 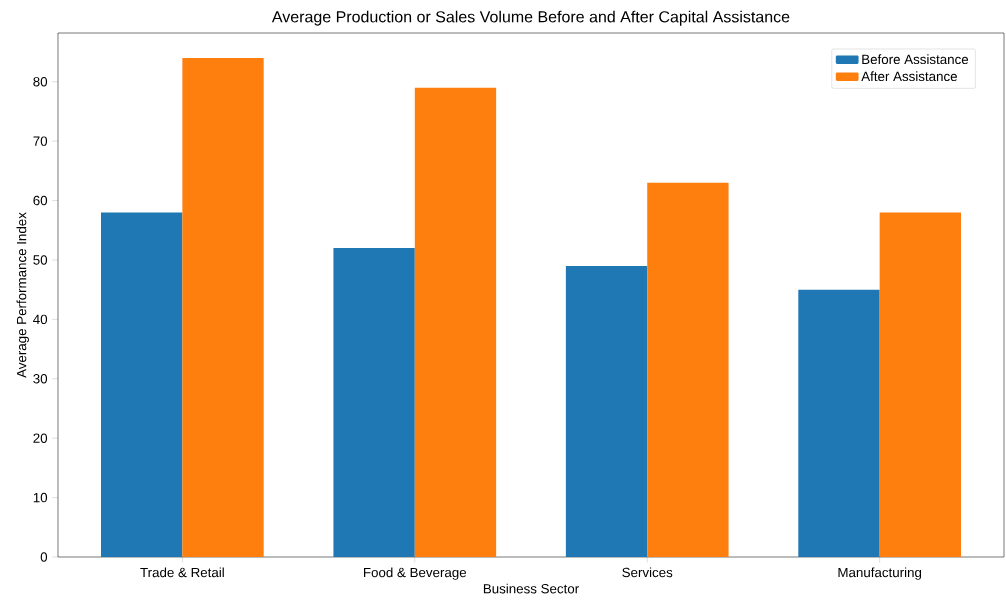 I want to click on x-tick-label: Food & Beverage, so click(x=415, y=573).